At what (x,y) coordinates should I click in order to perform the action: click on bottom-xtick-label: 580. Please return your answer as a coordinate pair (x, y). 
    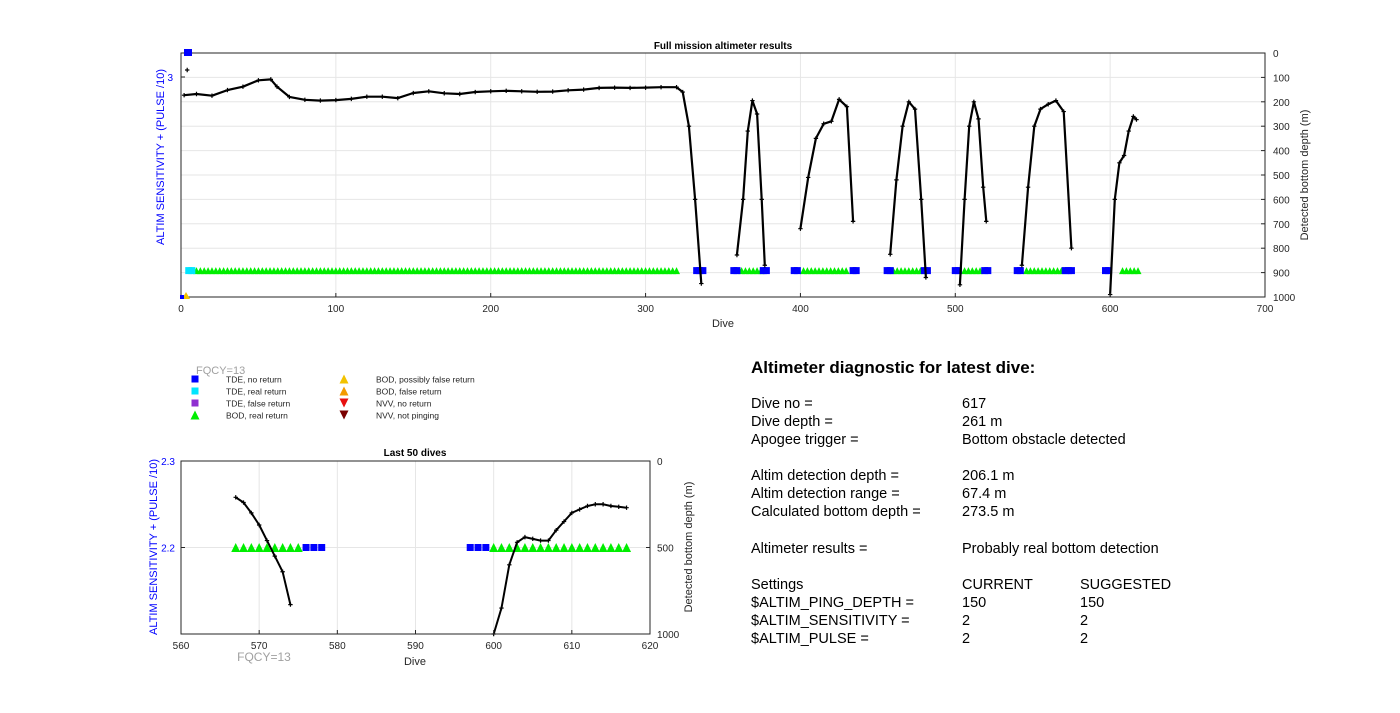
    Looking at the image, I should click on (337, 646).